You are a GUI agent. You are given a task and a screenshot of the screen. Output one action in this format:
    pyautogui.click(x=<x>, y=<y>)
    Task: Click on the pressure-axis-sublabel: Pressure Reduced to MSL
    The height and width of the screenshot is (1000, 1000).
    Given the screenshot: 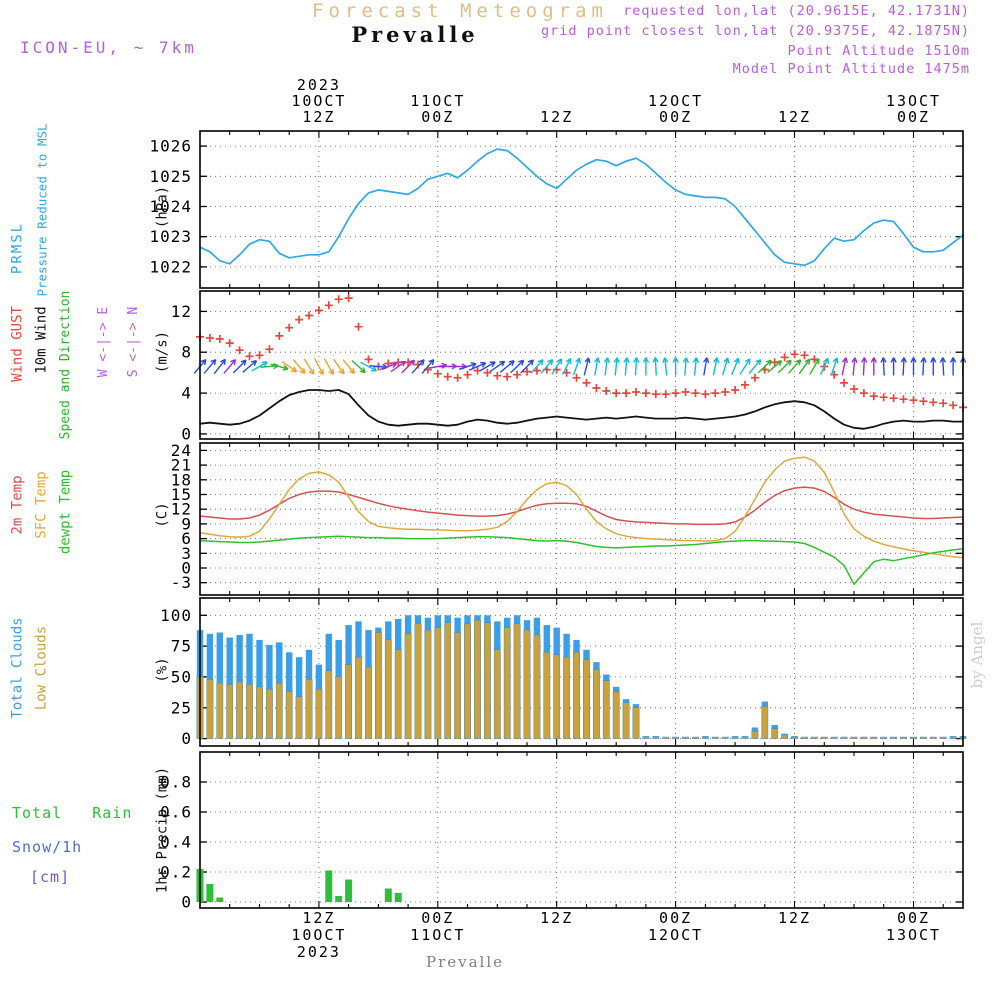 What is the action you would take?
    pyautogui.click(x=42, y=210)
    